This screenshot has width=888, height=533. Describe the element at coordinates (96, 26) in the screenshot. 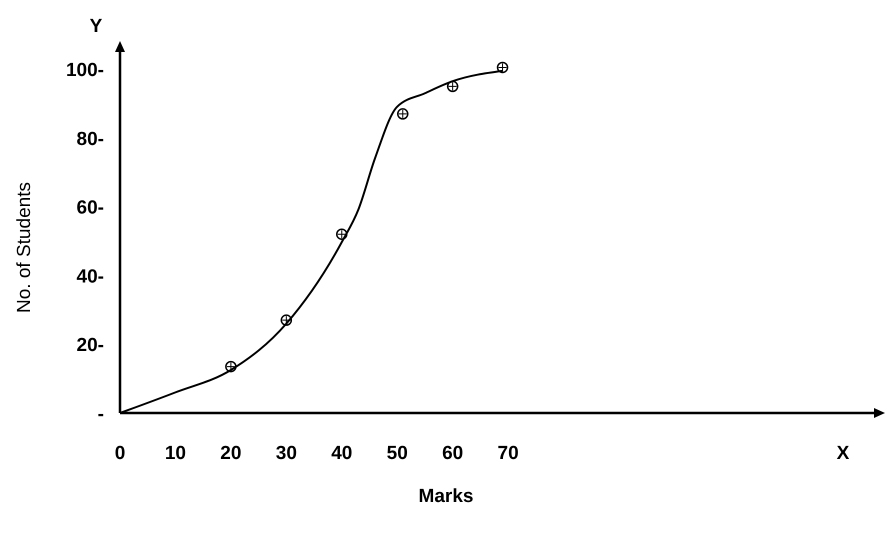

I see `text: Y` at that location.